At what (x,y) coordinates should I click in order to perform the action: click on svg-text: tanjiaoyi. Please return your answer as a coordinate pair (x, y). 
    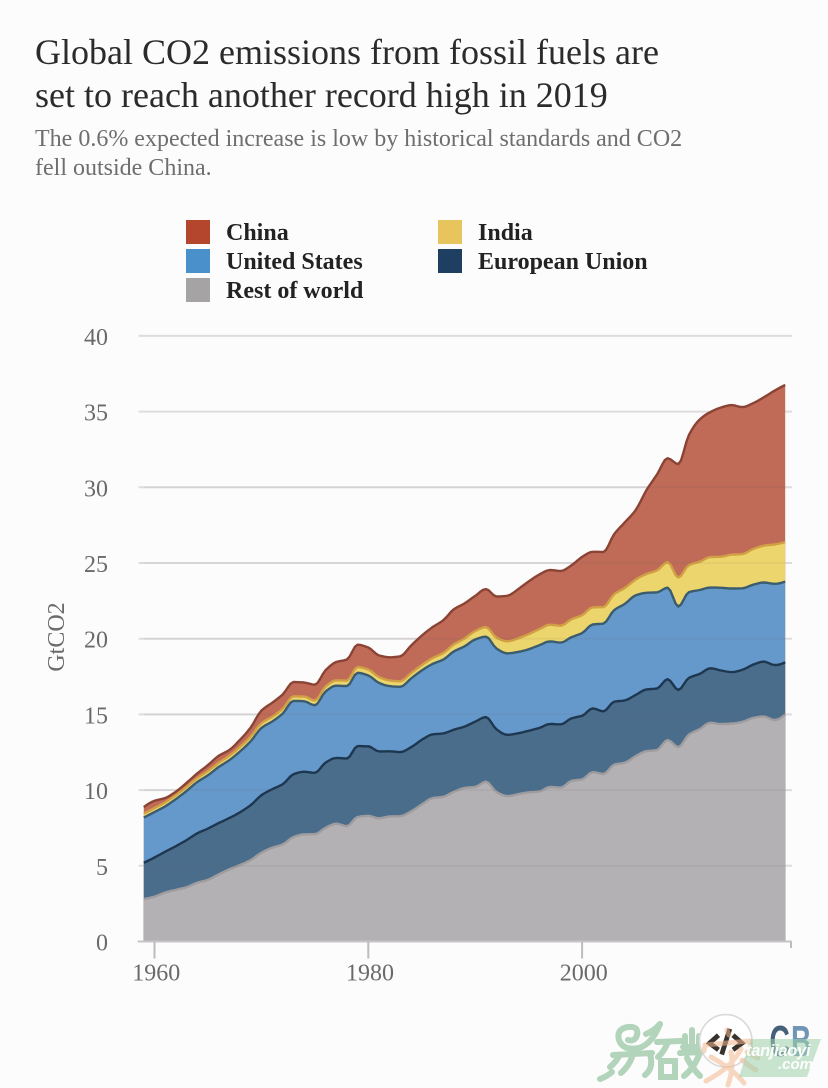
    Looking at the image, I should click on (778, 1051).